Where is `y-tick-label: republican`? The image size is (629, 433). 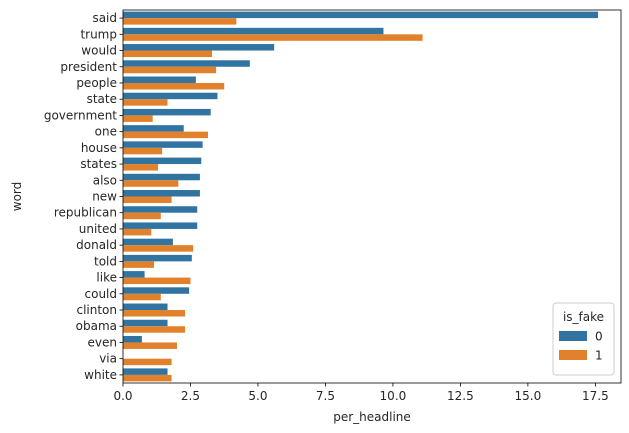
y-tick-label: republican is located at coordinates (85, 213).